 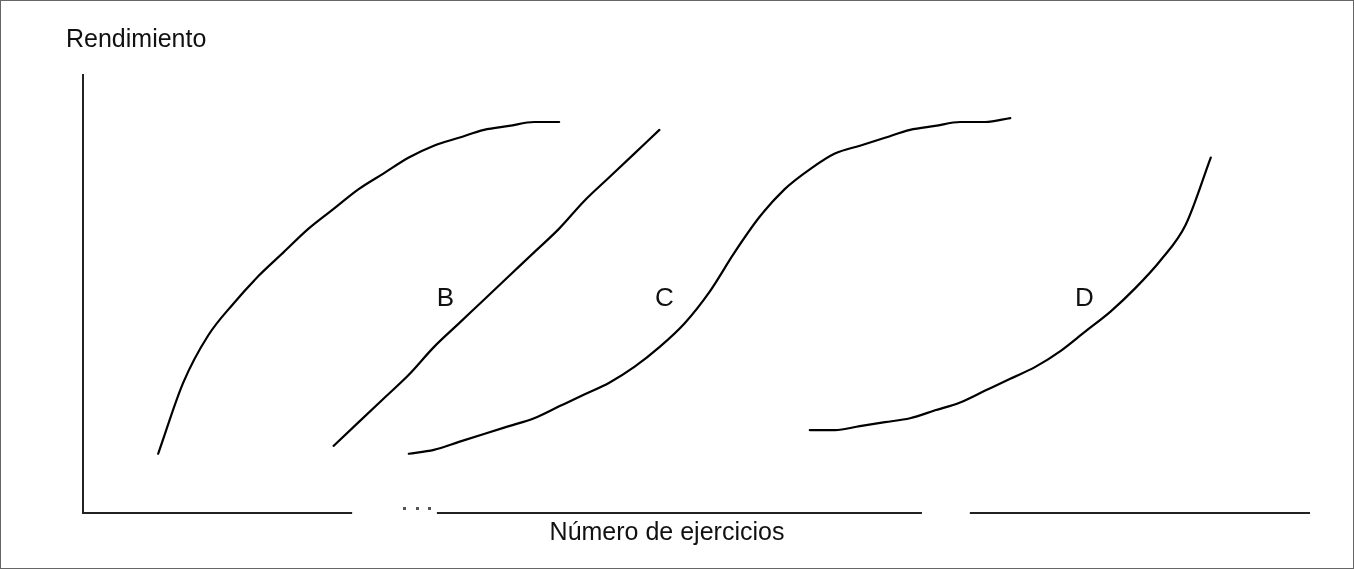 What do you see at coordinates (136, 38) in the screenshot?
I see `y-axis-title: Rendimiento` at bounding box center [136, 38].